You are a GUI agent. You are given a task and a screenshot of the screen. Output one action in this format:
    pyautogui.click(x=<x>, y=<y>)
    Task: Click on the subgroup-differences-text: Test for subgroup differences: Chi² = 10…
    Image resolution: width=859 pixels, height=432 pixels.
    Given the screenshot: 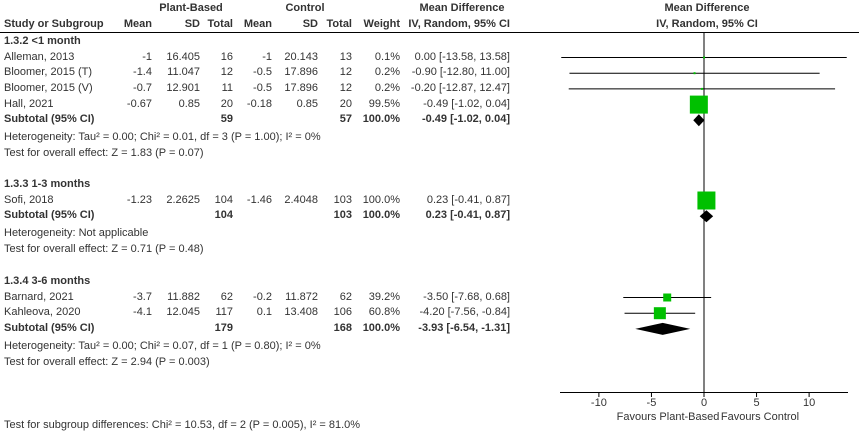 What is the action you would take?
    pyautogui.click(x=182, y=425)
    